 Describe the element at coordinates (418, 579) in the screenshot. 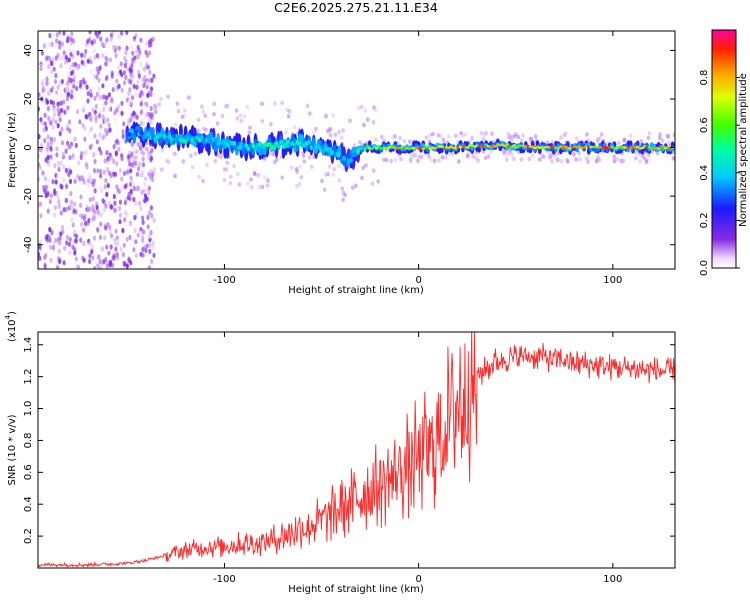

I see `x-tick-label: 0` at that location.